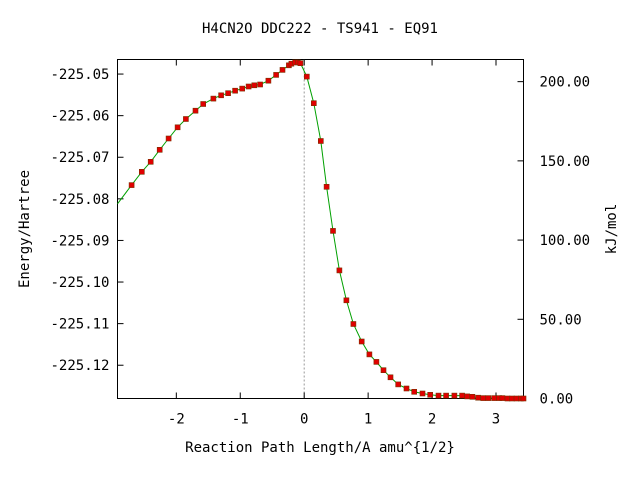  What do you see at coordinates (79, 366) in the screenshot?
I see `y-tick-label: -225.12` at bounding box center [79, 366].